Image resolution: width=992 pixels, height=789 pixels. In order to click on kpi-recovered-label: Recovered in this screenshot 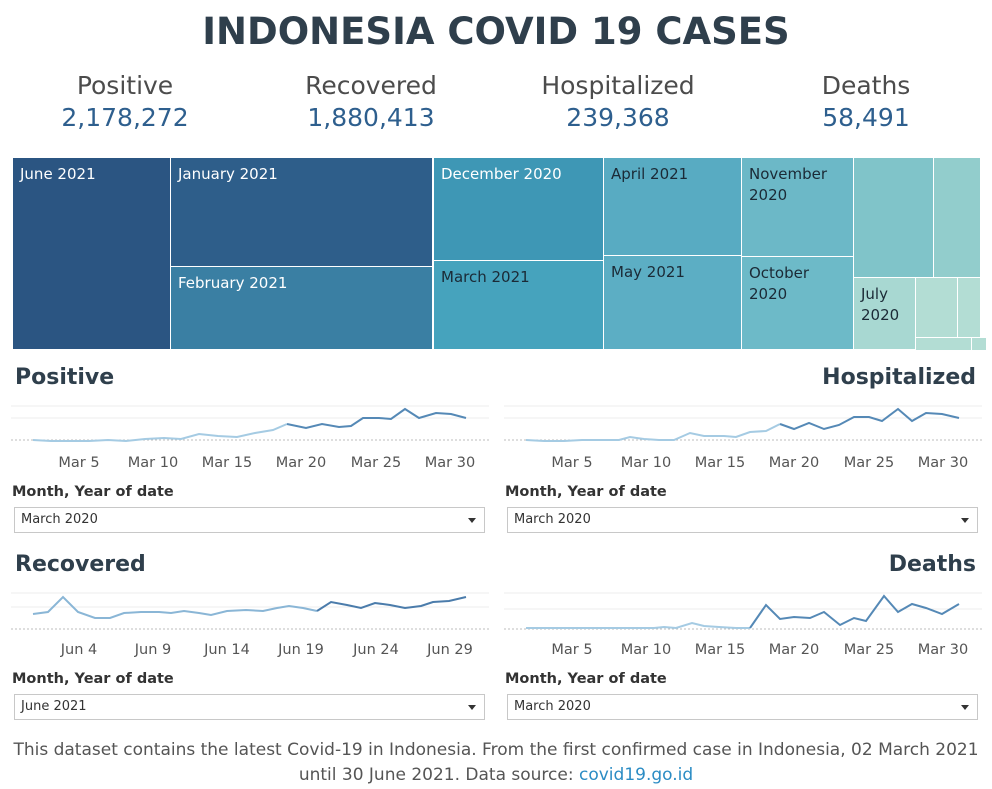, I will do `click(371, 85)`.